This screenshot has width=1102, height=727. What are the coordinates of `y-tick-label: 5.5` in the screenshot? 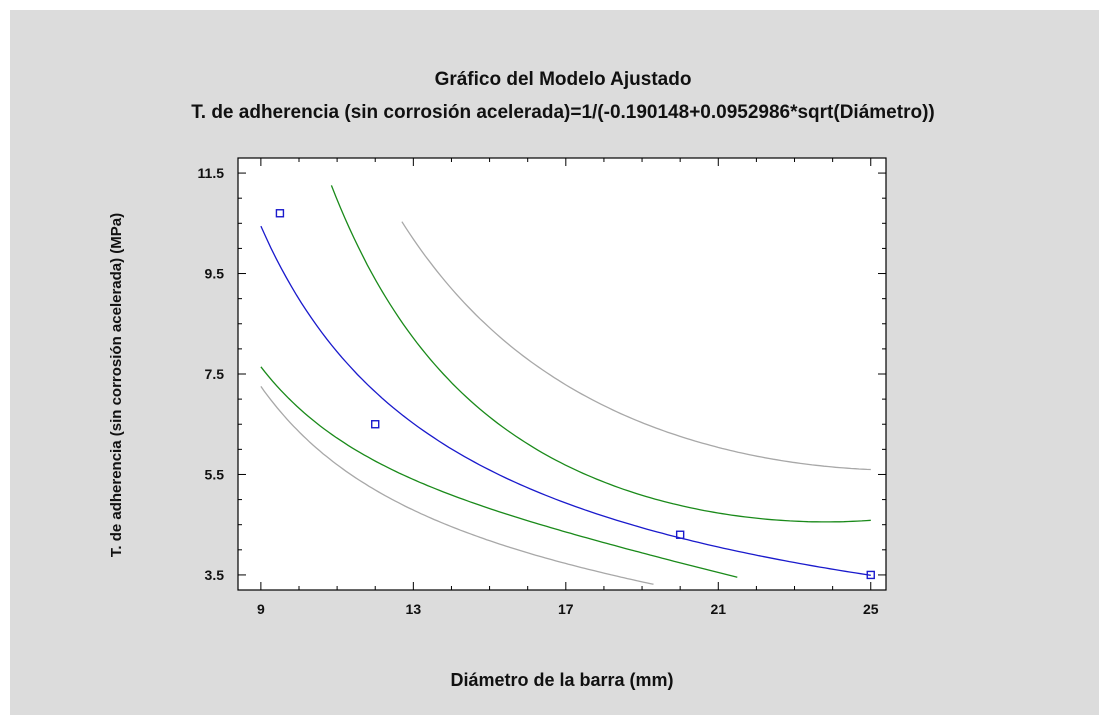 It's located at (215, 474).